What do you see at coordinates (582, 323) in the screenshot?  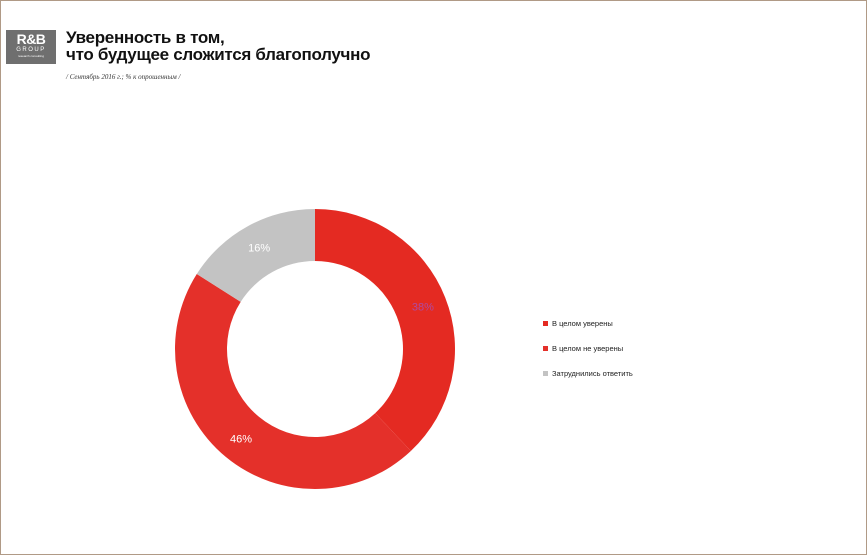 I see `legend-label: В целом уверены` at bounding box center [582, 323].